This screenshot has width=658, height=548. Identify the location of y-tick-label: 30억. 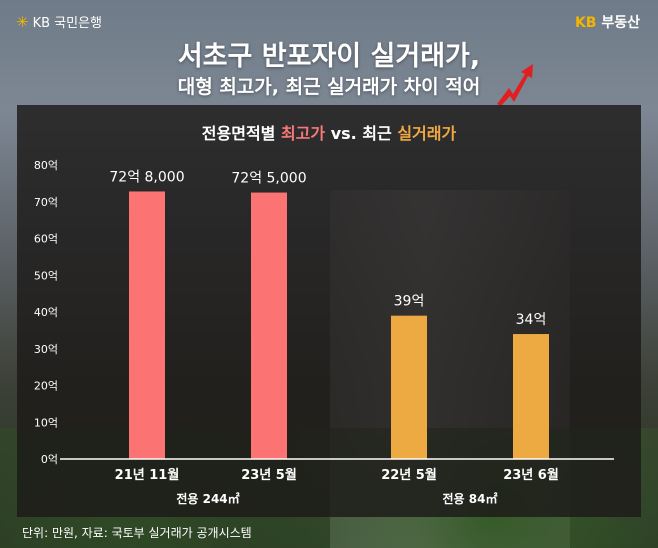
(46, 349).